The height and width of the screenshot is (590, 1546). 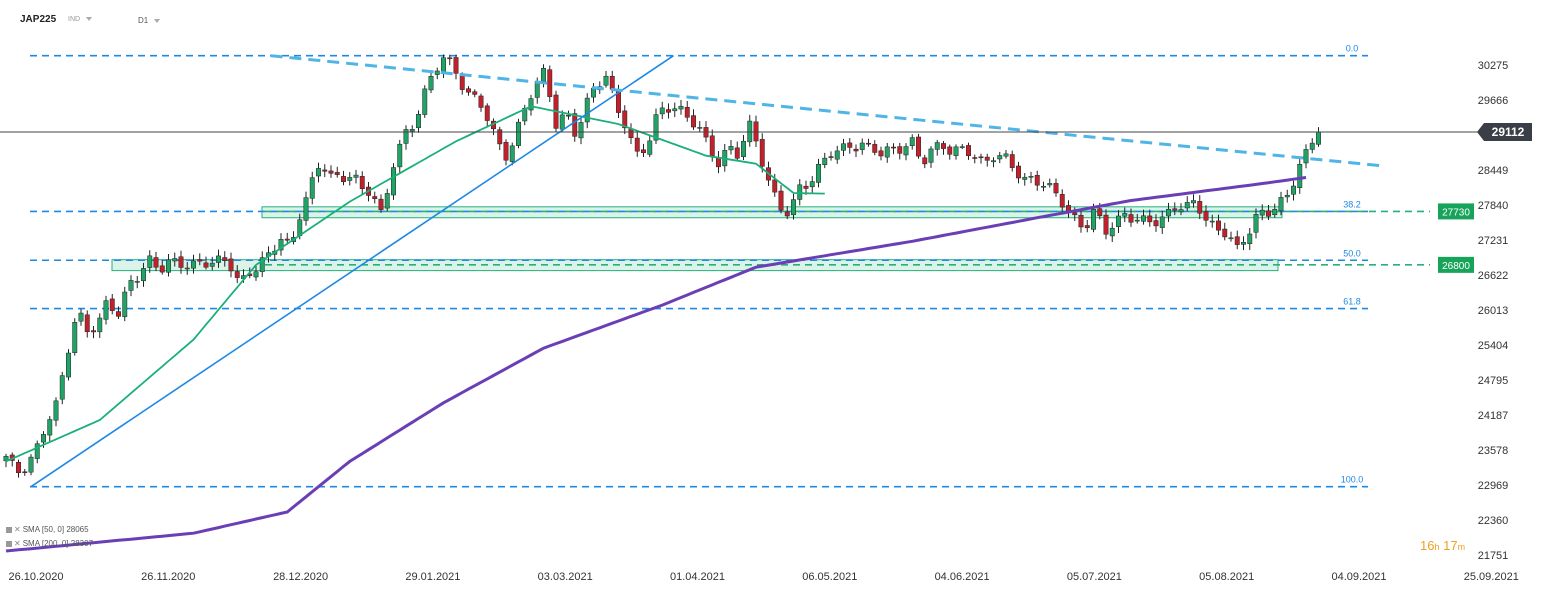 I want to click on legend-sma50: ✕ SMA [50, 0] 28065, so click(x=47, y=529).